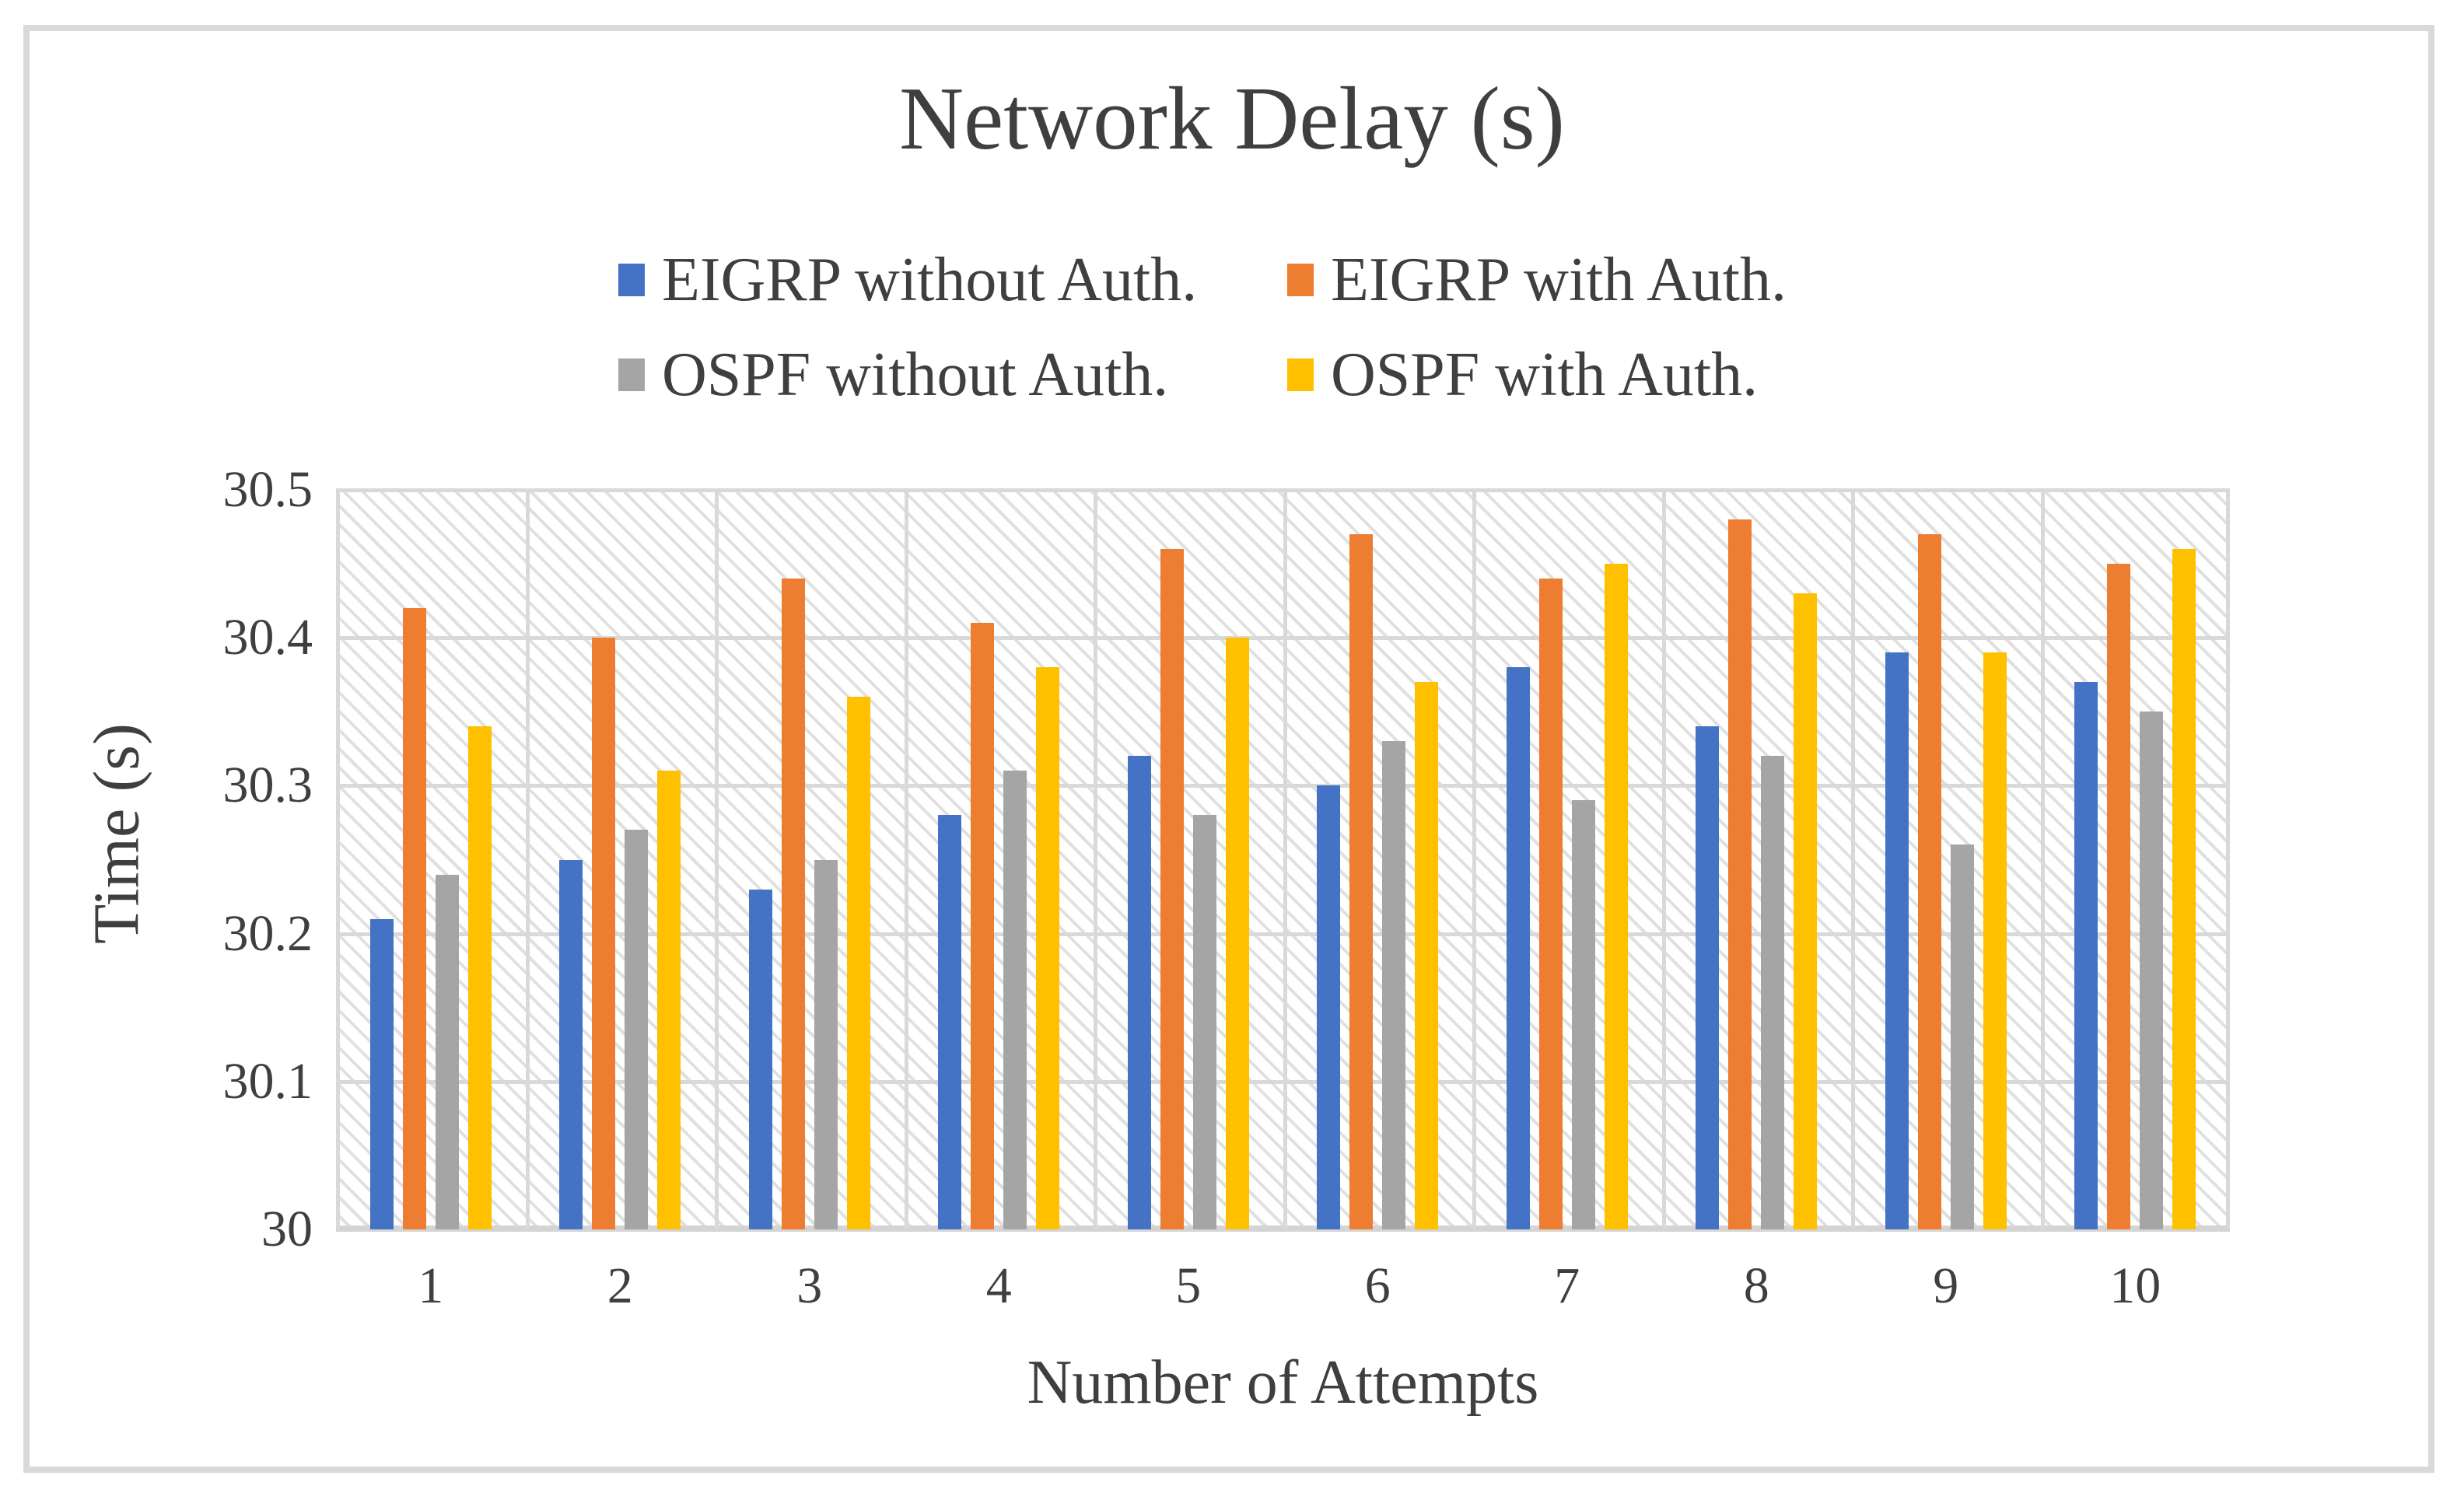 The image size is (2464, 1500). Describe the element at coordinates (1283, 1382) in the screenshot. I see `x-axis-title: Number of Attempts` at that location.